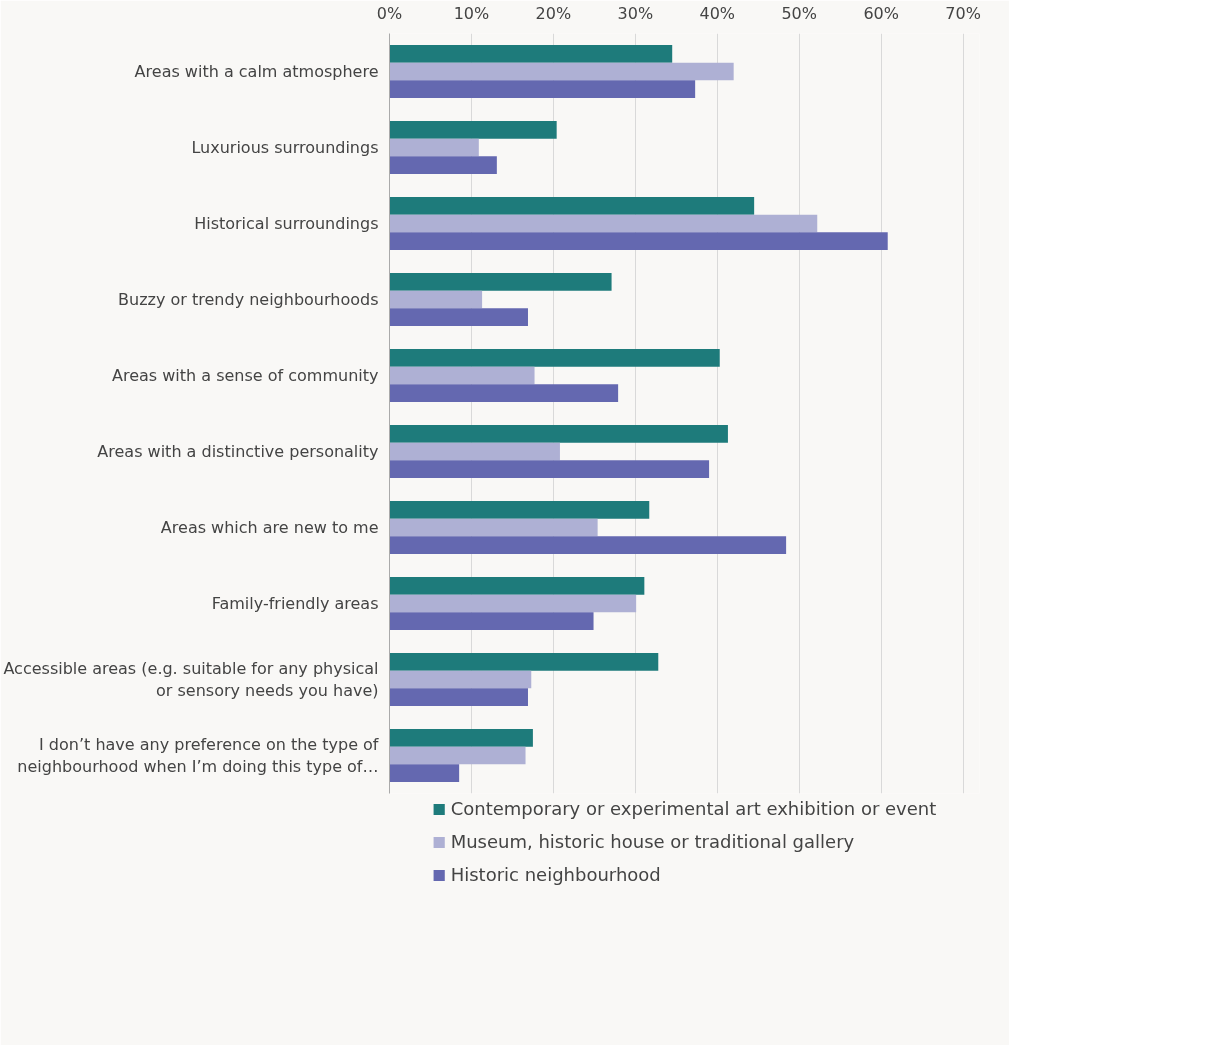 Image resolution: width=1206 pixels, height=1045 pixels. What do you see at coordinates (693, 808) in the screenshot?
I see `legend-label: Contemporary or experimental art exhibition or event` at bounding box center [693, 808].